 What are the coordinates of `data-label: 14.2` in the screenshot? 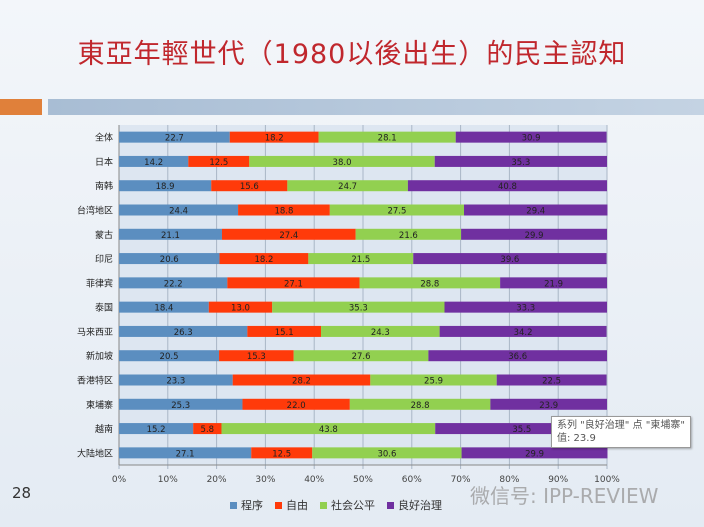 It's located at (153, 163).